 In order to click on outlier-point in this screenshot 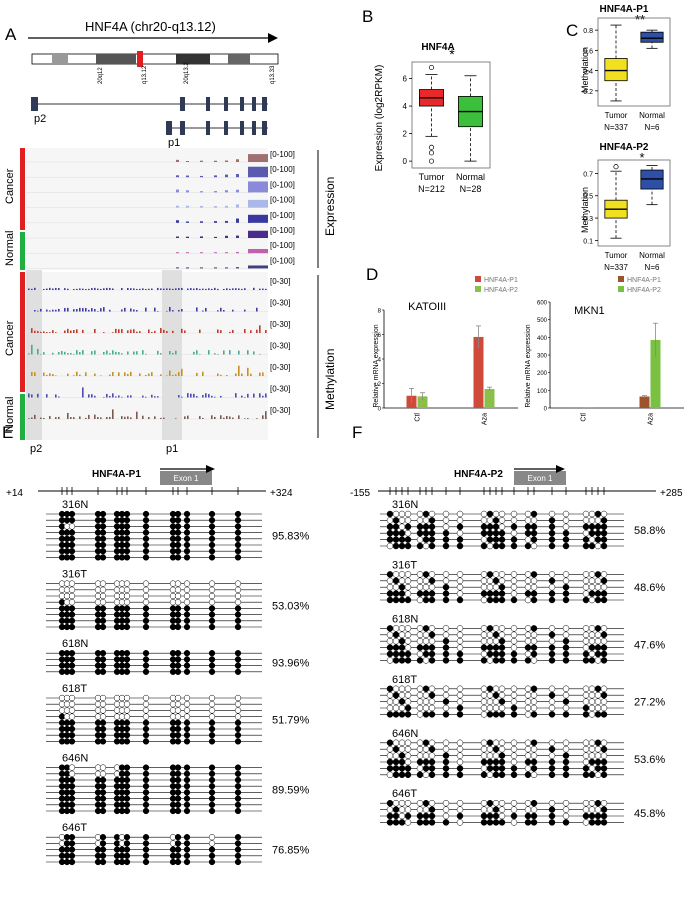, I will do `click(431, 153)`.